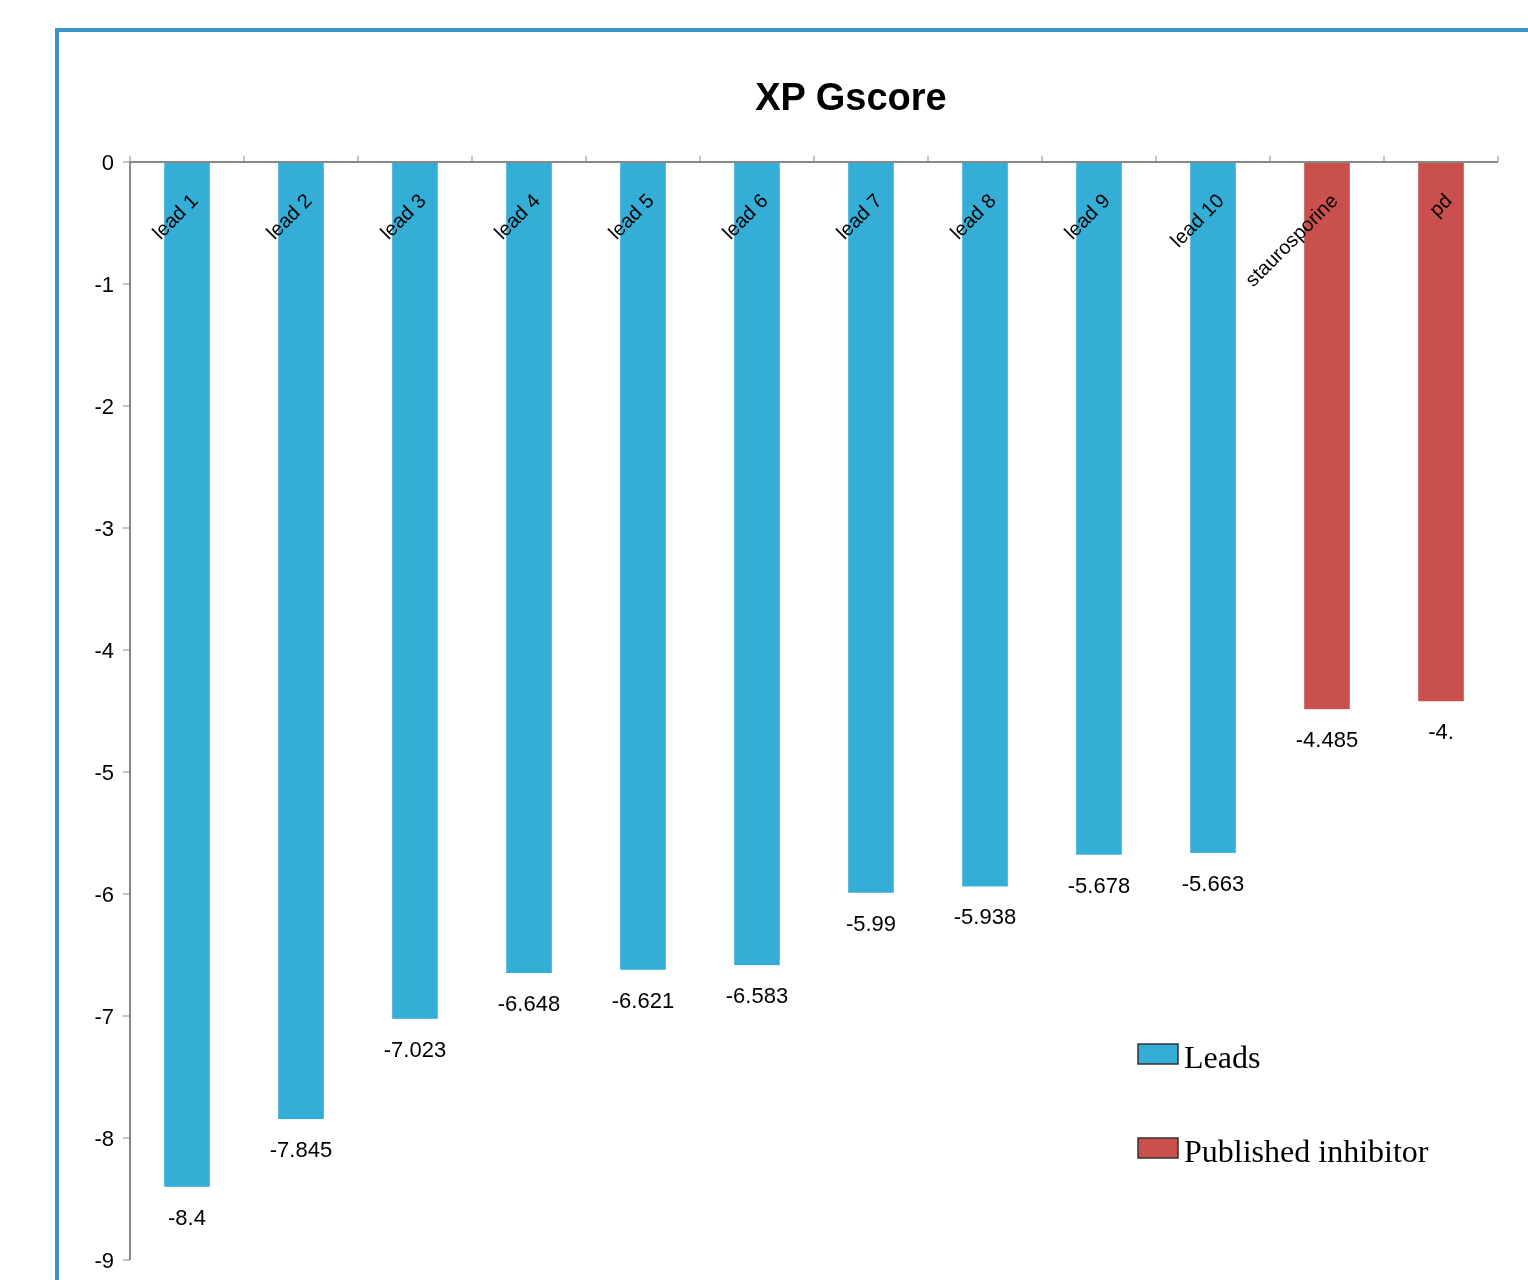 The width and height of the screenshot is (1528, 1280). I want to click on data-label: -5.678, so click(1099, 885).